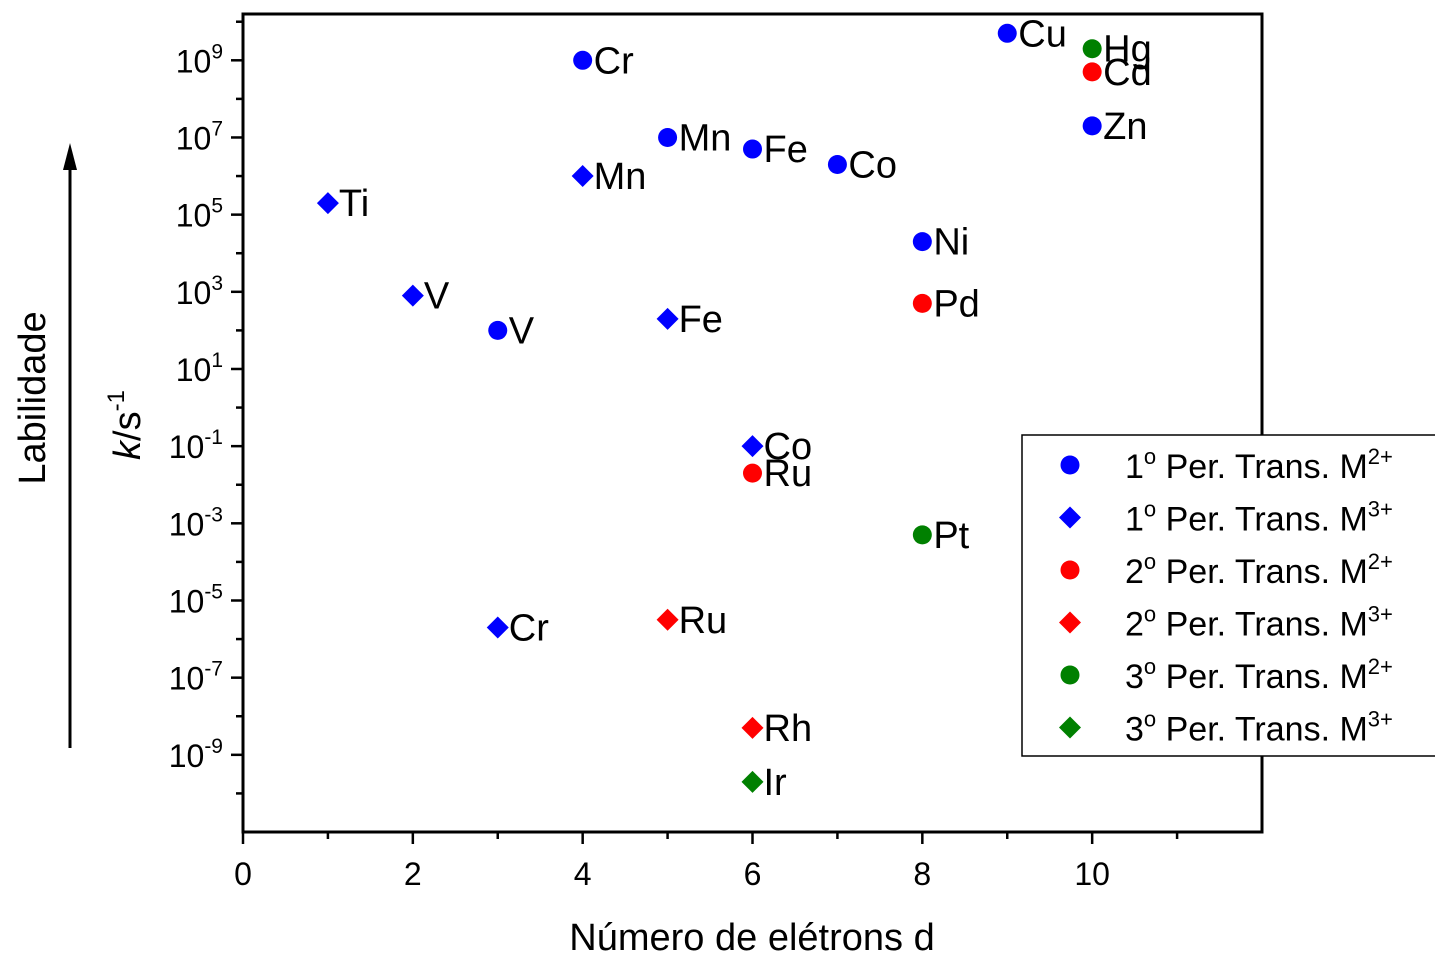  I want to click on data-point-label: Cu, so click(1042, 34).